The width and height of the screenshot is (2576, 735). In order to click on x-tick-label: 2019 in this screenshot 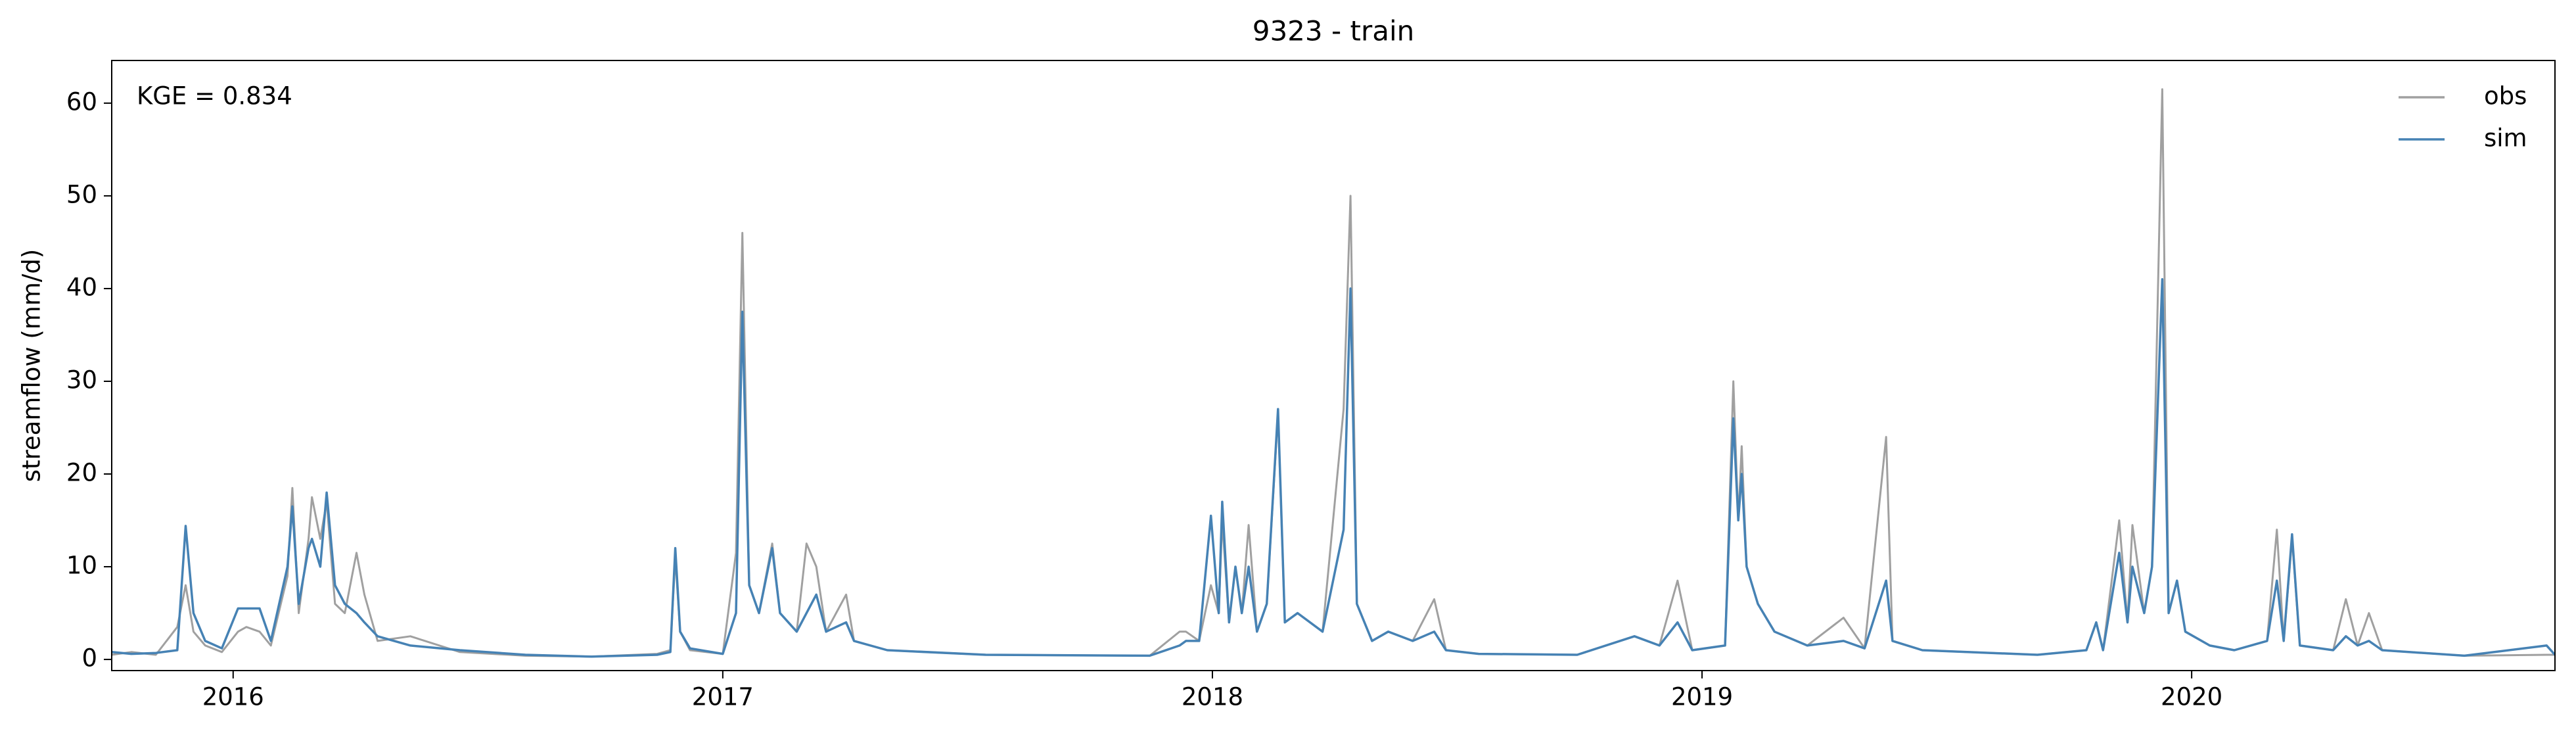, I will do `click(1702, 697)`.